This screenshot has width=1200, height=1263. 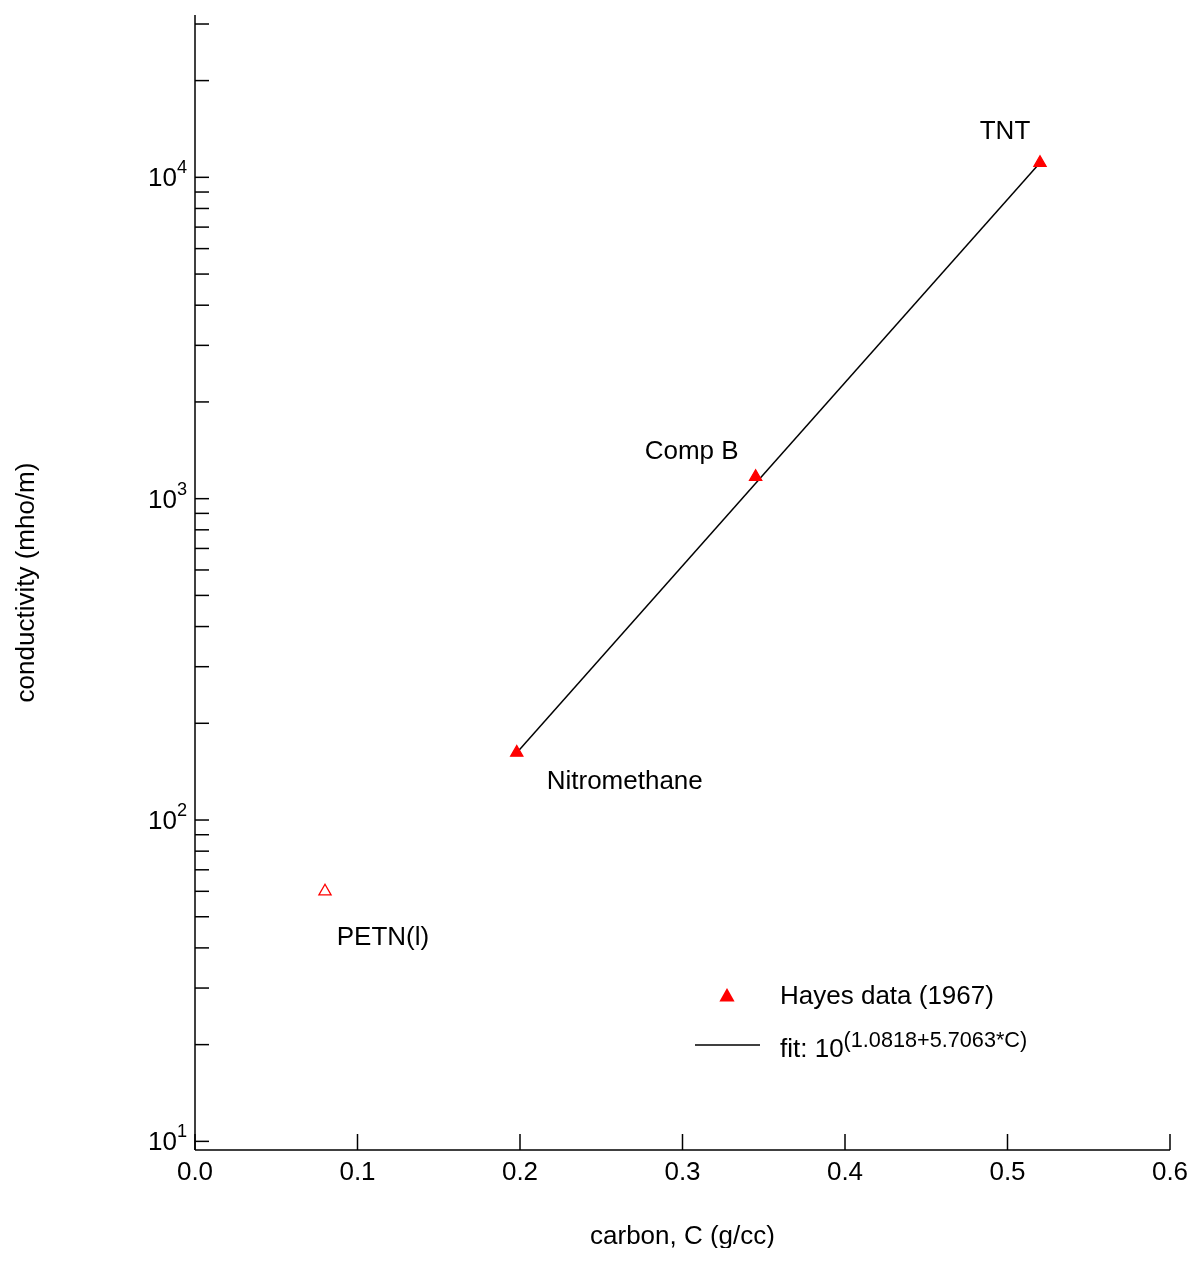 I want to click on annotation: TNT, so click(x=1005, y=129).